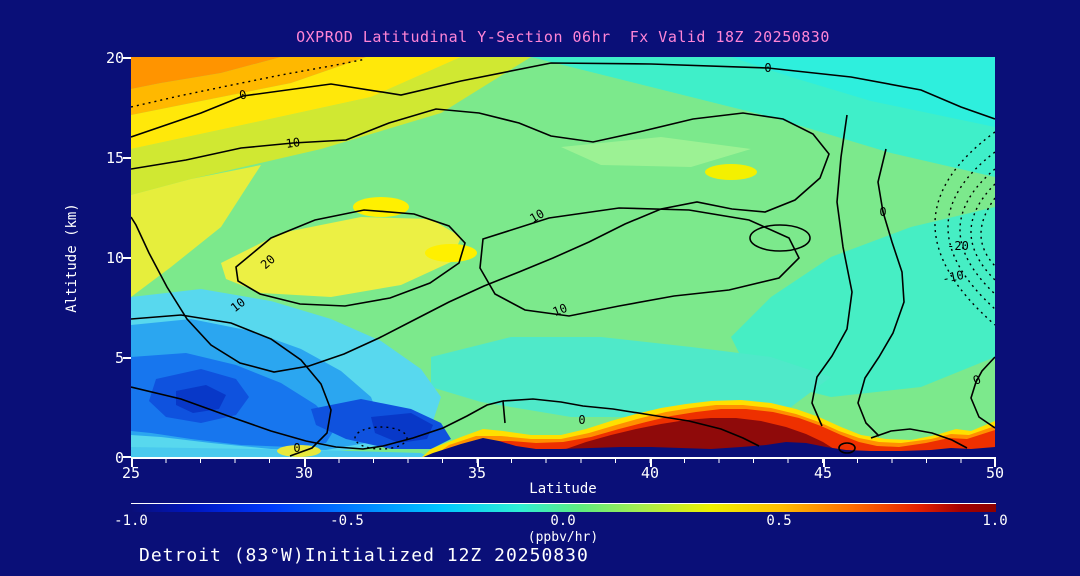  I want to click on contour-label: -20, so click(958, 246).